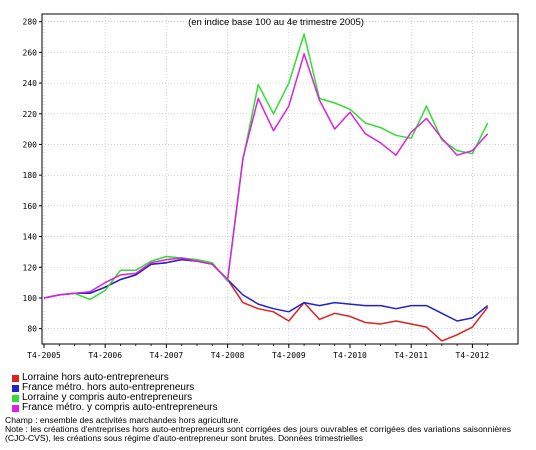 Image resolution: width=536 pixels, height=450 pixels. I want to click on y-tick-label: 140, so click(30, 237).